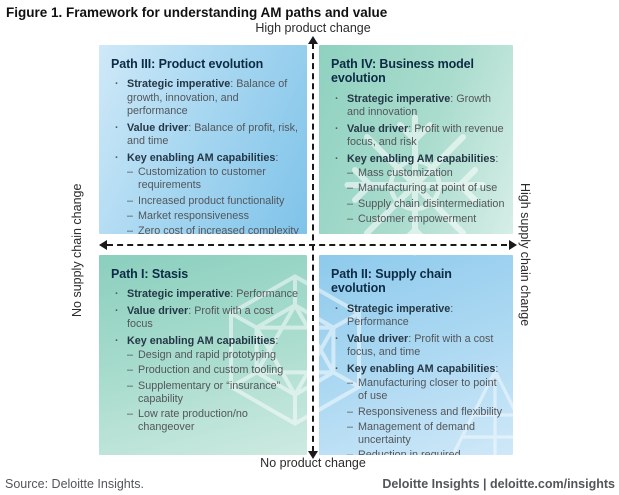 This screenshot has height=495, width=619. What do you see at coordinates (426, 434) in the screenshot?
I see `capability-item: Management of demand uncertainty` at bounding box center [426, 434].